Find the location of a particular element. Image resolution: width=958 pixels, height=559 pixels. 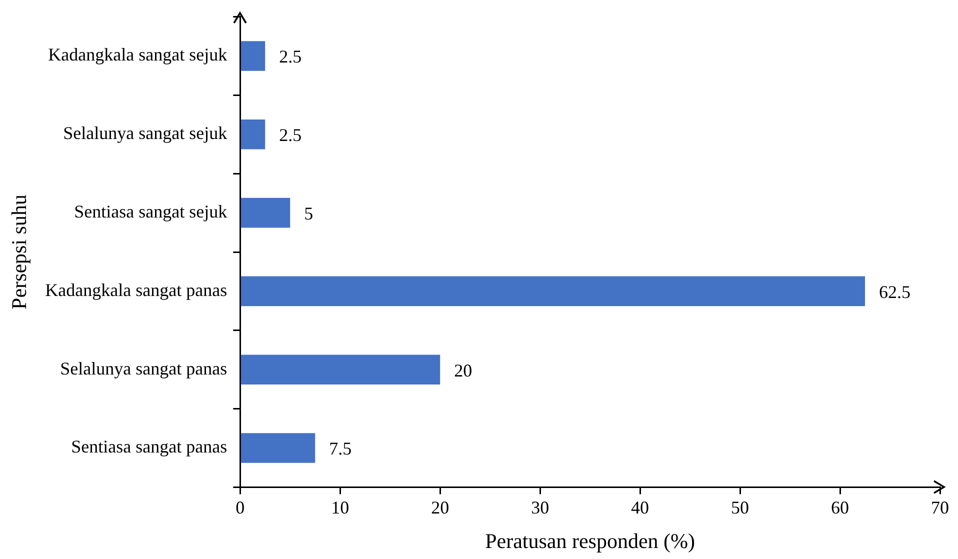

x-tick-label: 50 is located at coordinates (740, 508).